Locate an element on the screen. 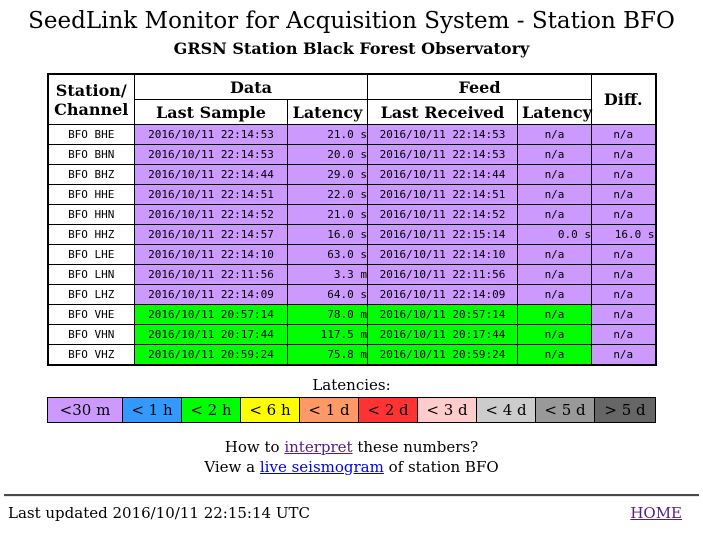 Image resolution: width=703 pixels, height=539 pixels. legend-item: < 4 d is located at coordinates (506, 410).